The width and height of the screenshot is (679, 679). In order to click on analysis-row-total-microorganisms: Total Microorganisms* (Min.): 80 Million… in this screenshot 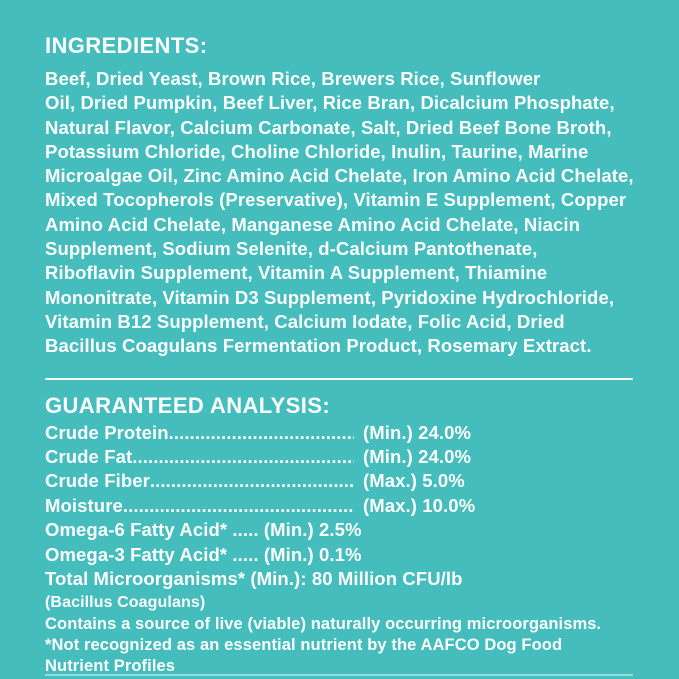, I will do `click(340, 579)`.